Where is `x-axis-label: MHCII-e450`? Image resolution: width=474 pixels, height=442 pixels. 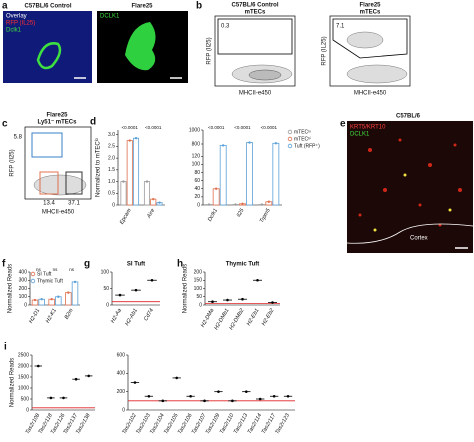 x-axis-label: MHCII-e450 is located at coordinates (370, 94).